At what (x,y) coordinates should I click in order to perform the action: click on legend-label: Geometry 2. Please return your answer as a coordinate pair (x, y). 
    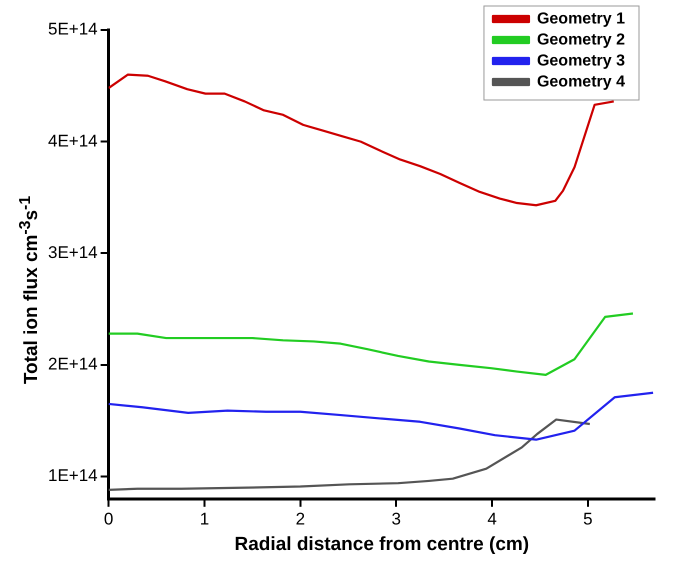
    Looking at the image, I should click on (581, 39).